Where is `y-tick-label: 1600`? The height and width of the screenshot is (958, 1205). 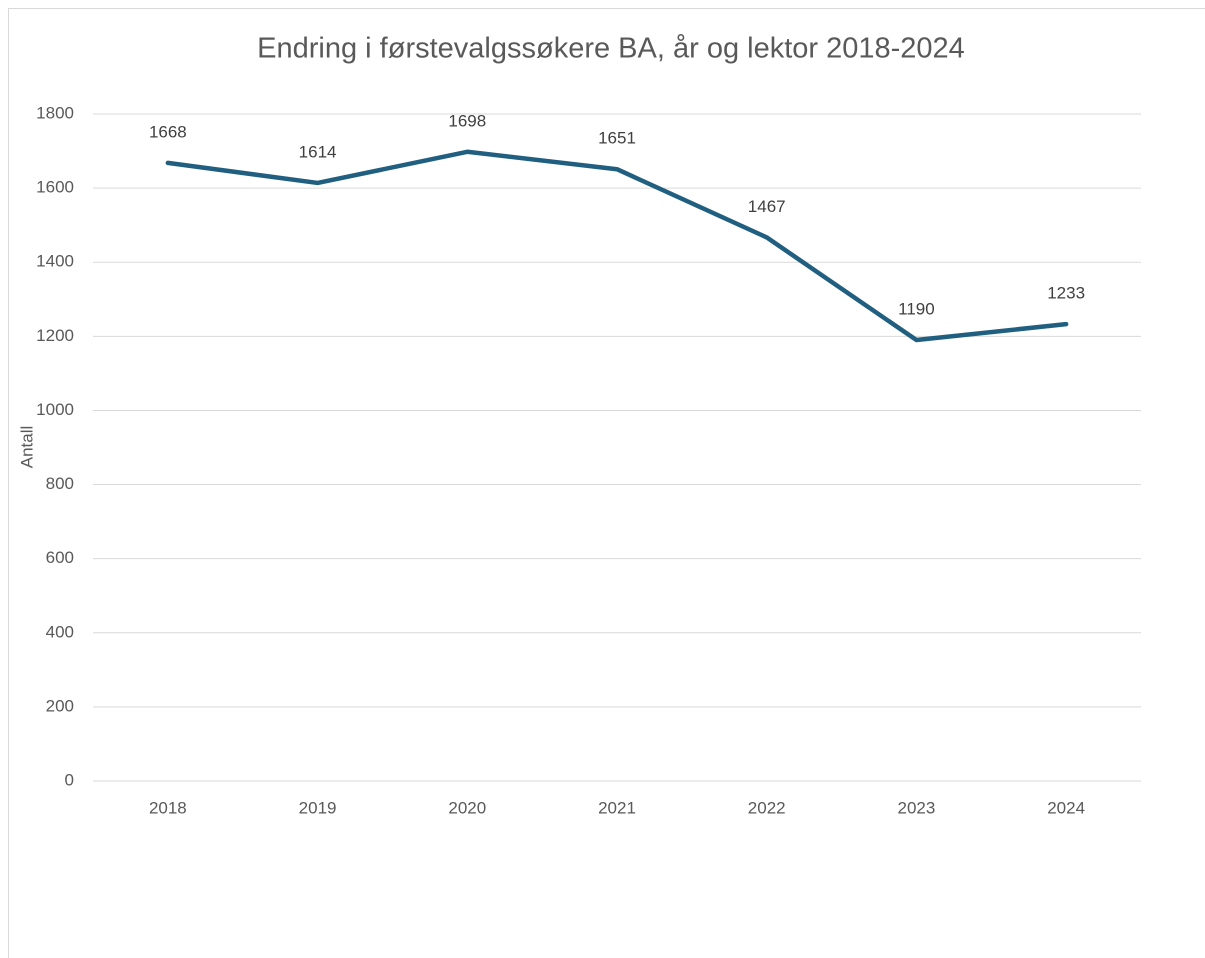 y-tick-label: 1600 is located at coordinates (55, 187).